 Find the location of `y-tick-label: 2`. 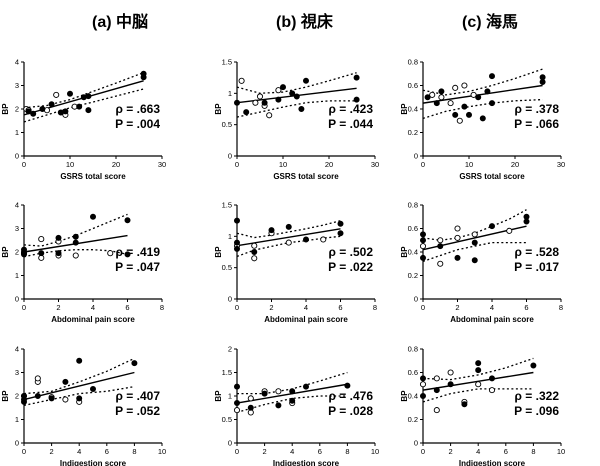

y-tick-label: 2 is located at coordinates (17, 109).